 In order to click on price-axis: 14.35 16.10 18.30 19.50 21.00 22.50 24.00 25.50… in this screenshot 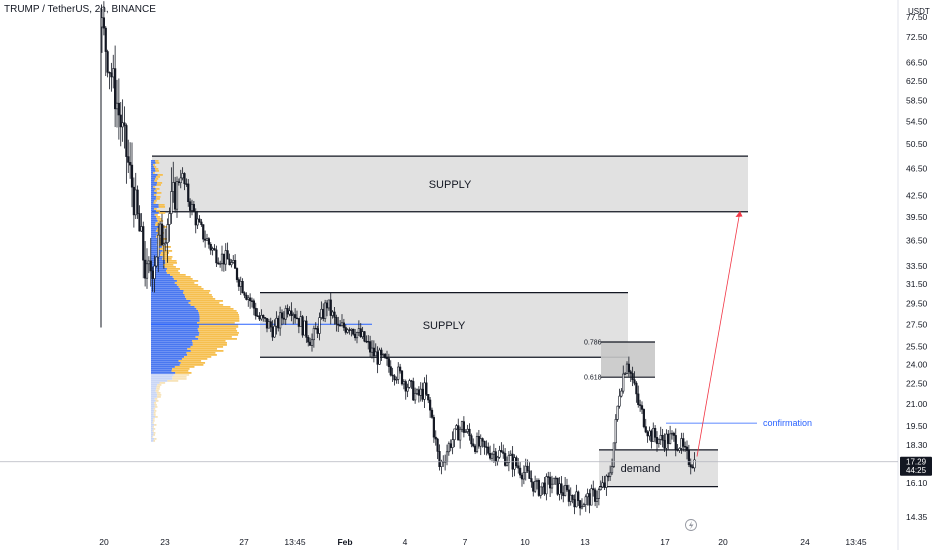, I will do `click(916, 267)`.